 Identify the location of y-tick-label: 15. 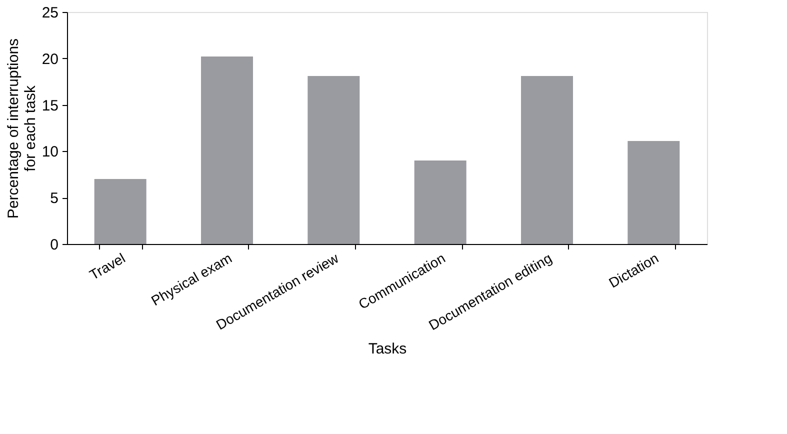
(50, 105).